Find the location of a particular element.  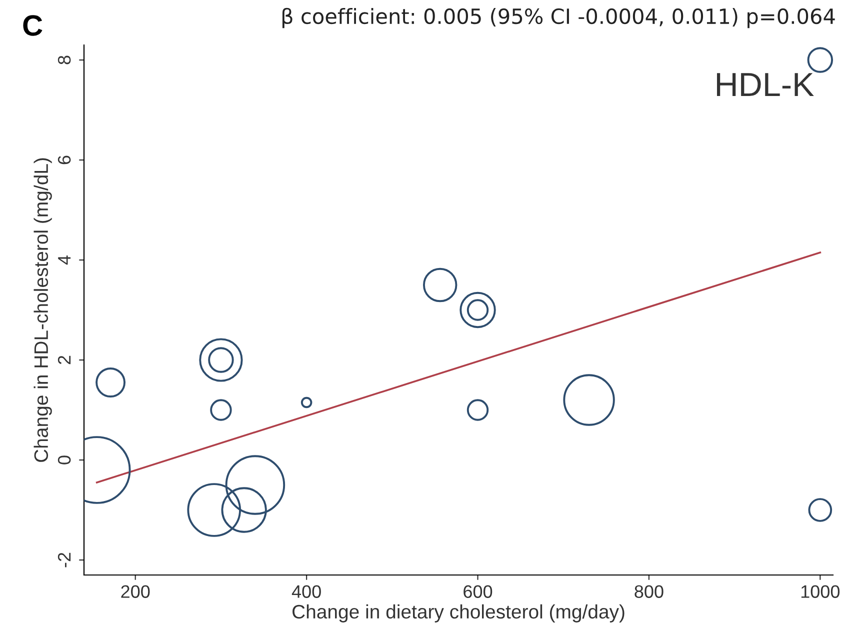

x-tick-label: 400 is located at coordinates (306, 591).